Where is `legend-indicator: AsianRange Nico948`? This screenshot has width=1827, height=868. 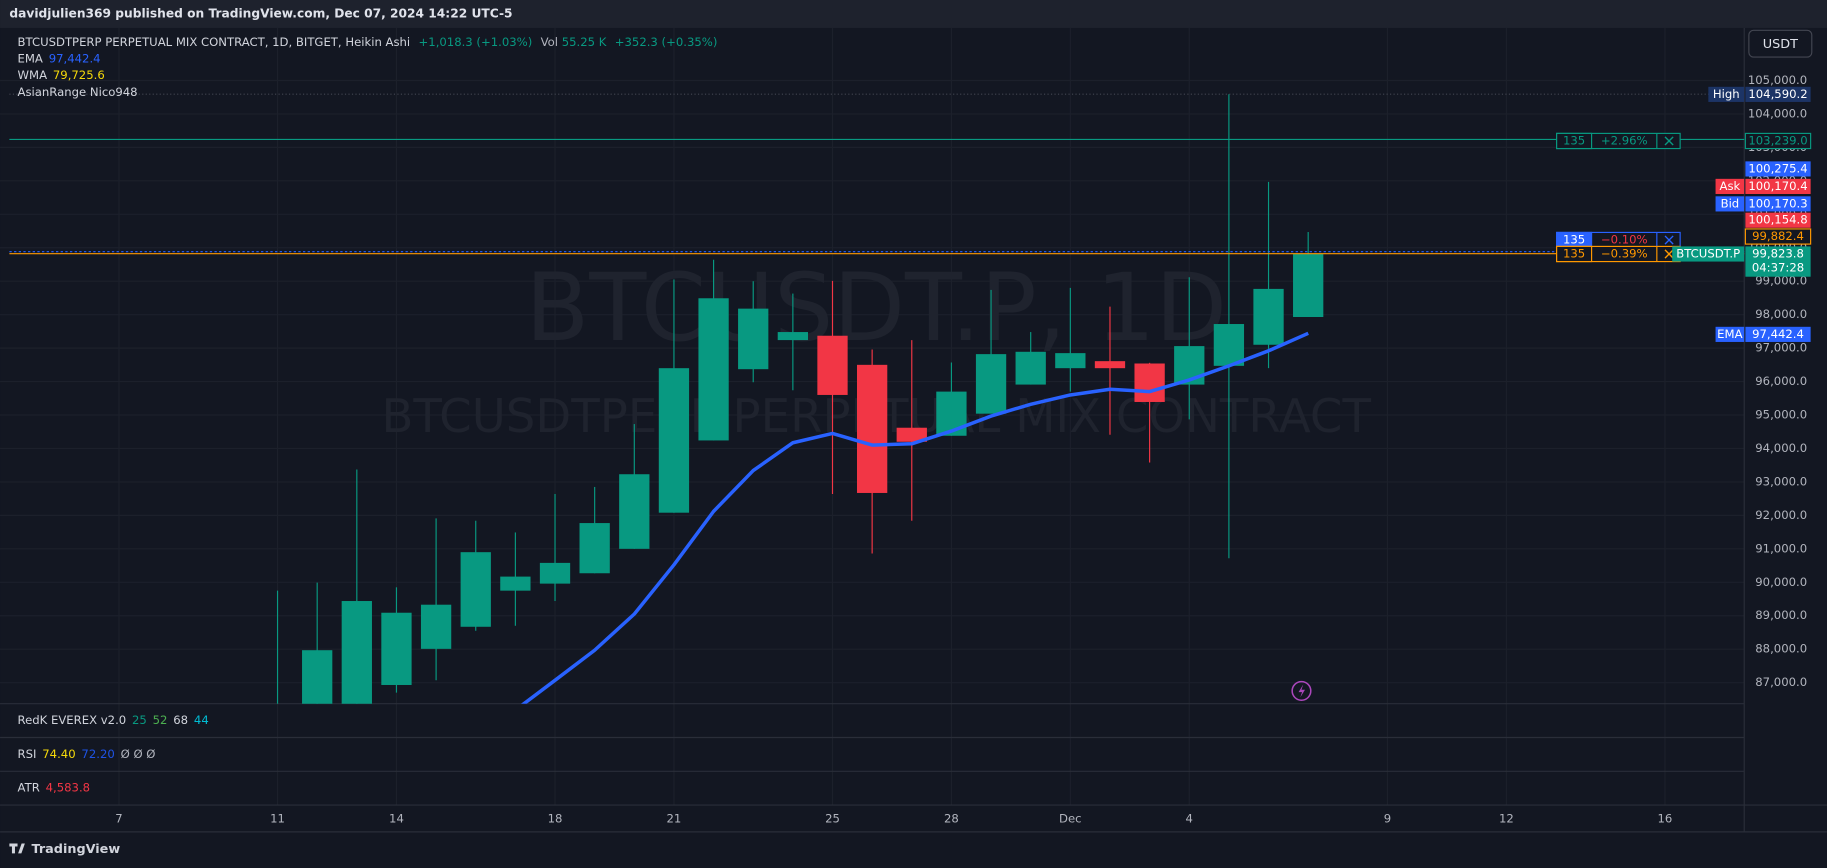 legend-indicator: AsianRange Nico948 is located at coordinates (78, 92).